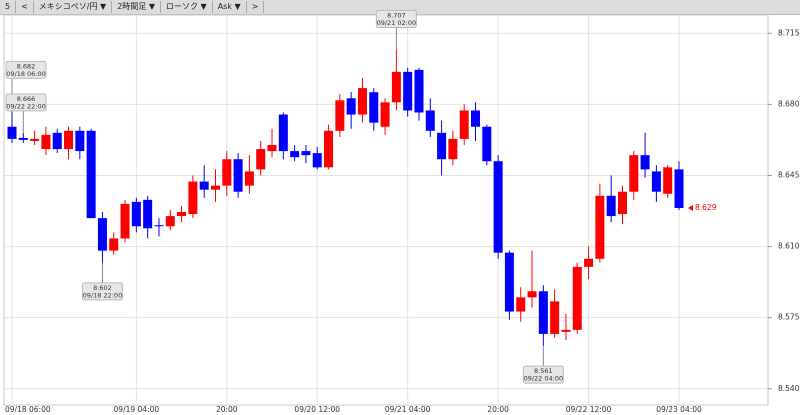 The width and height of the screenshot is (800, 415). I want to click on x-tick-label: 09/23 04:00, so click(679, 409).